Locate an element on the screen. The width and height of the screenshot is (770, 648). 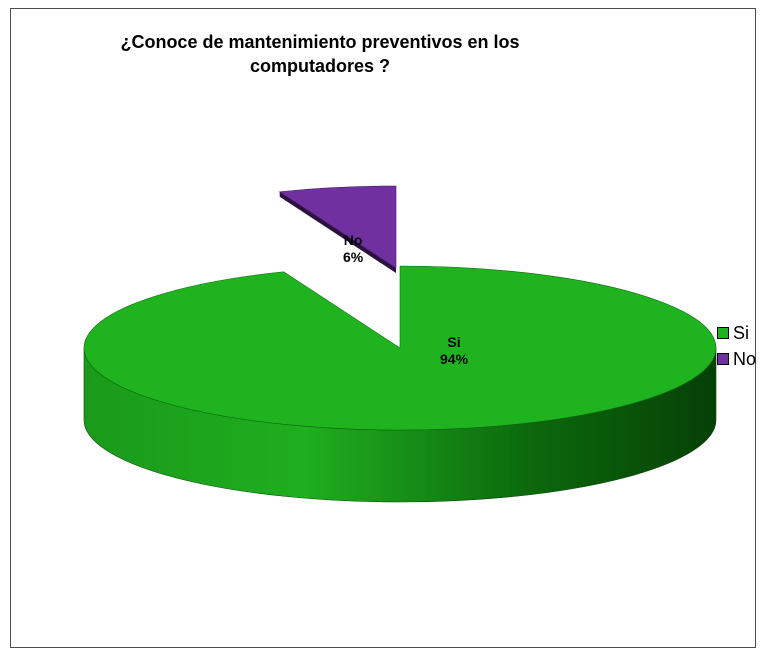
slice-no-edge is located at coordinates (337, 232).